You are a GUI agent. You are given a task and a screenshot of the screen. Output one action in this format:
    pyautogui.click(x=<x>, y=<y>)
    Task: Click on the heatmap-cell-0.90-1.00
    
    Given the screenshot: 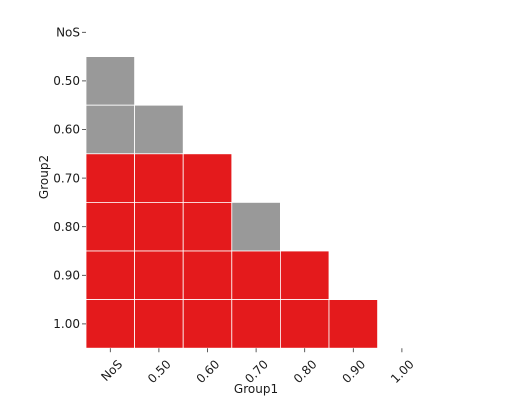 What is the action you would take?
    pyautogui.click(x=353, y=324)
    